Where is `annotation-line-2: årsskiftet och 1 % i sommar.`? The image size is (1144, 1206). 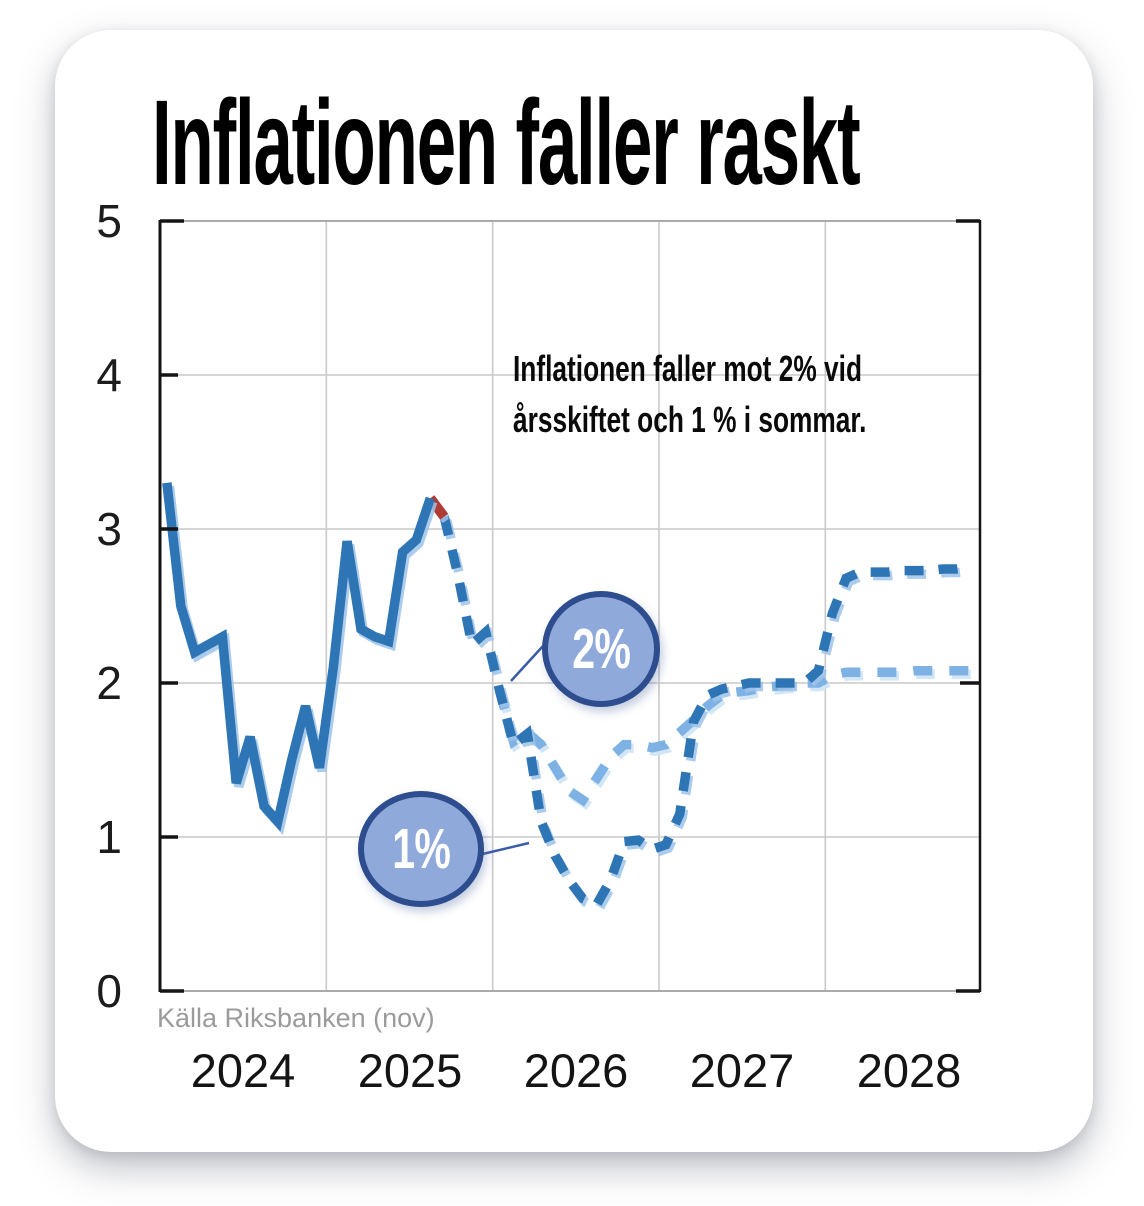
annotation-line-2: årsskiftet och 1 % i sommar. is located at coordinates (690, 419).